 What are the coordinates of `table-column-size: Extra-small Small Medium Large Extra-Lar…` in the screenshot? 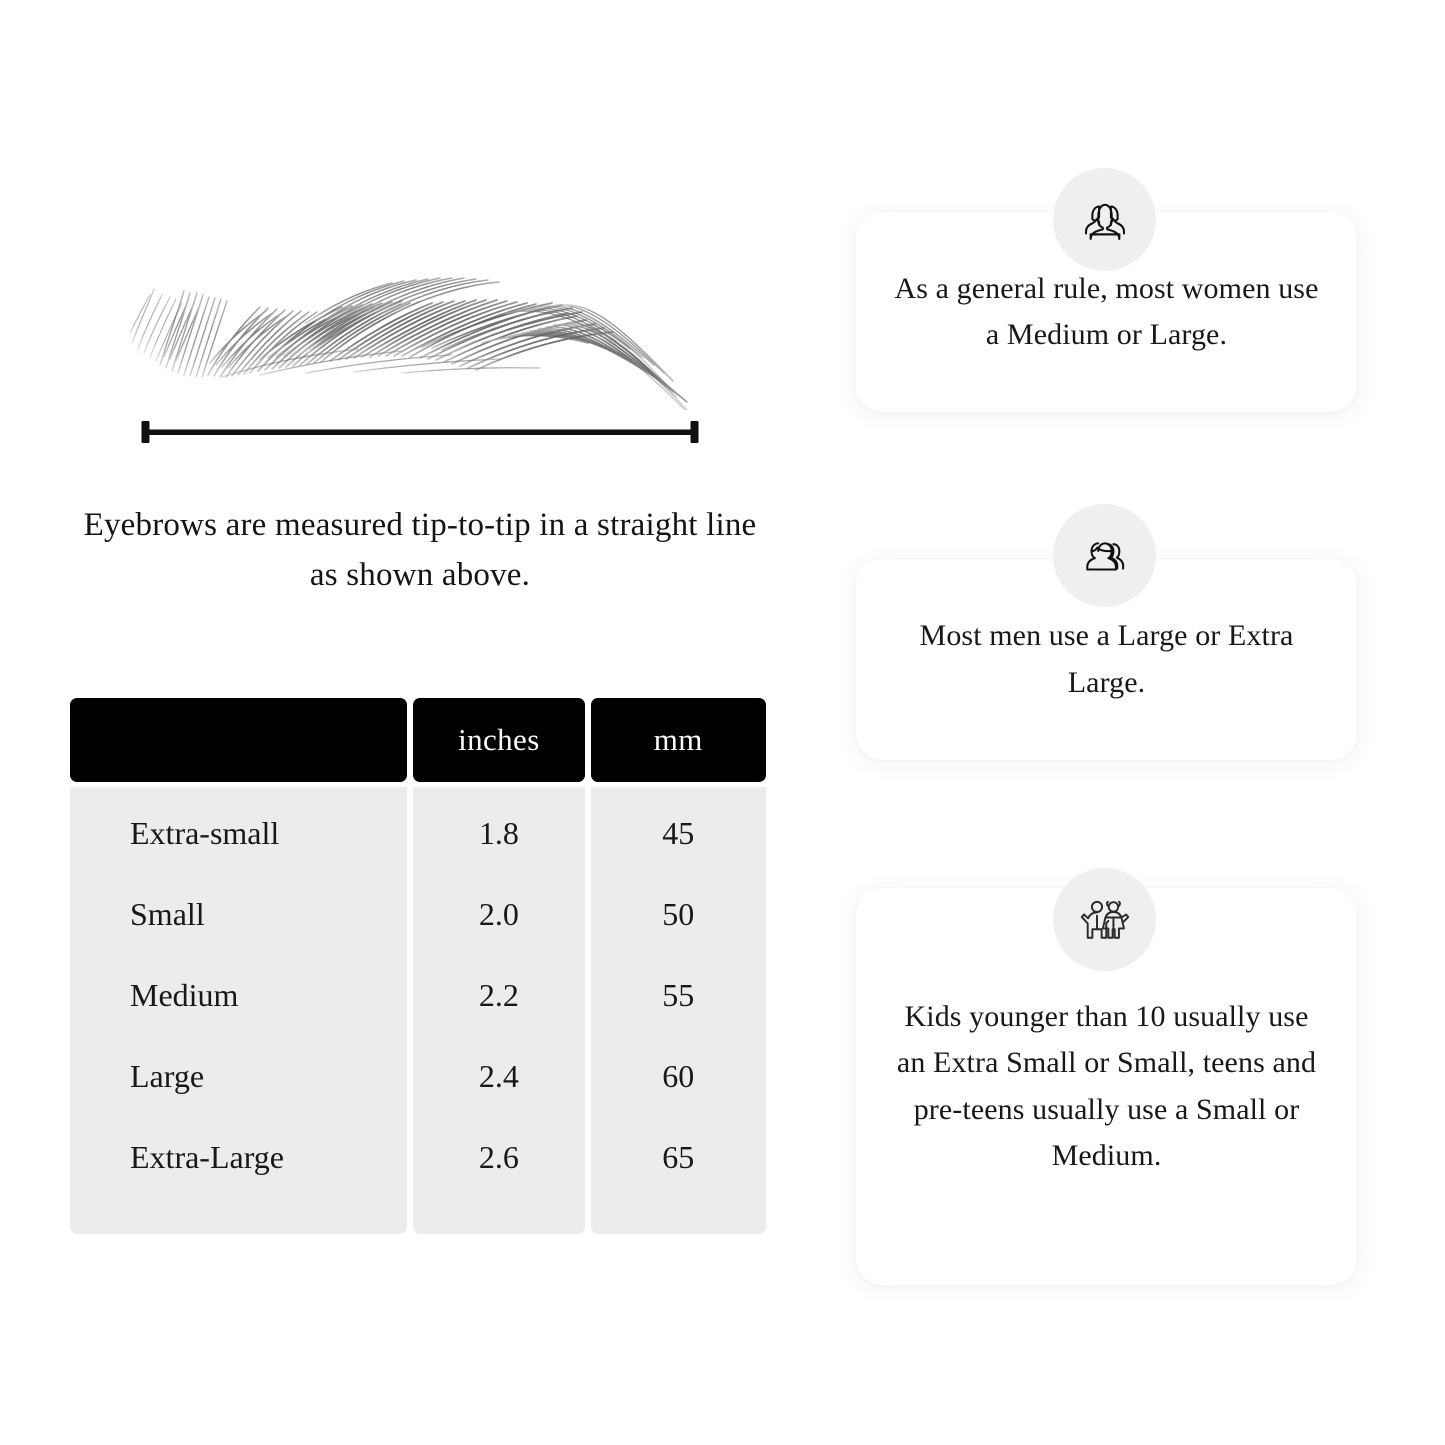 It's located at (239, 1010).